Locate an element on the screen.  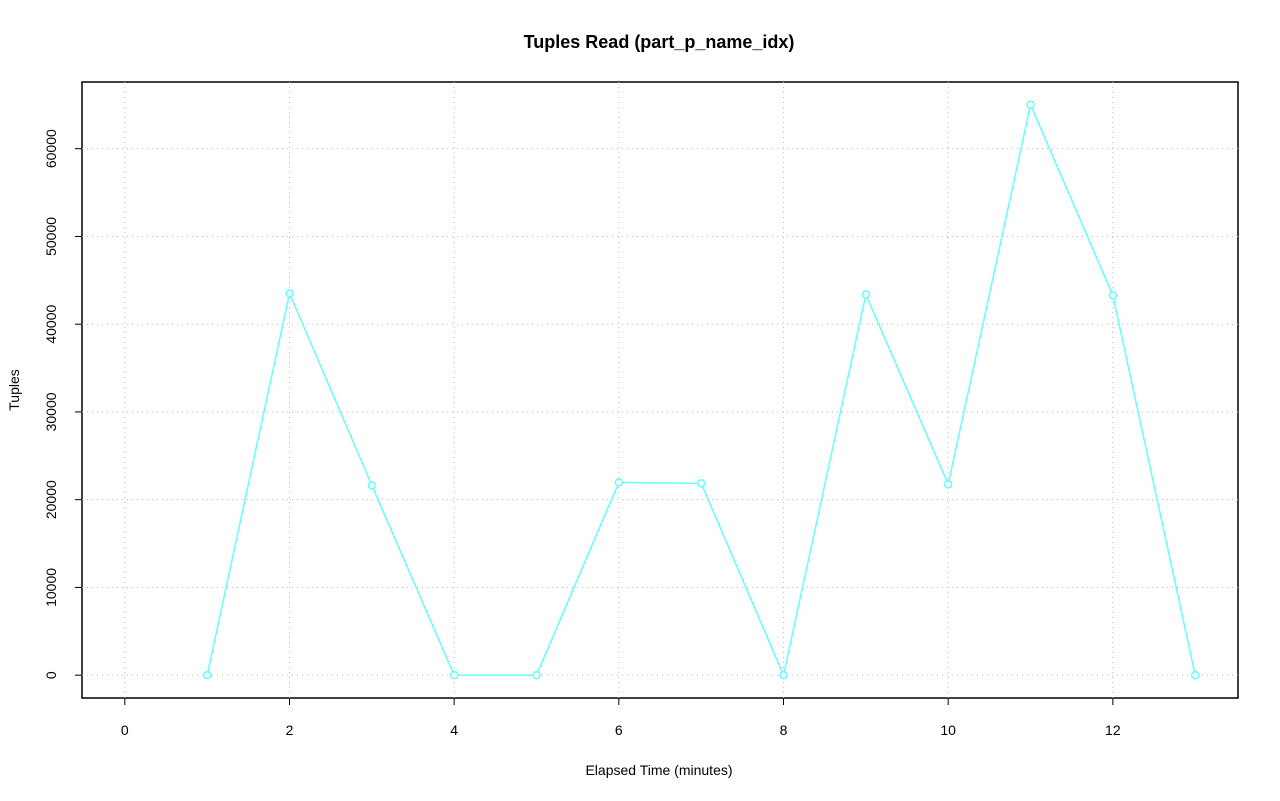
y-tick-label: 60000 is located at coordinates (51, 148).